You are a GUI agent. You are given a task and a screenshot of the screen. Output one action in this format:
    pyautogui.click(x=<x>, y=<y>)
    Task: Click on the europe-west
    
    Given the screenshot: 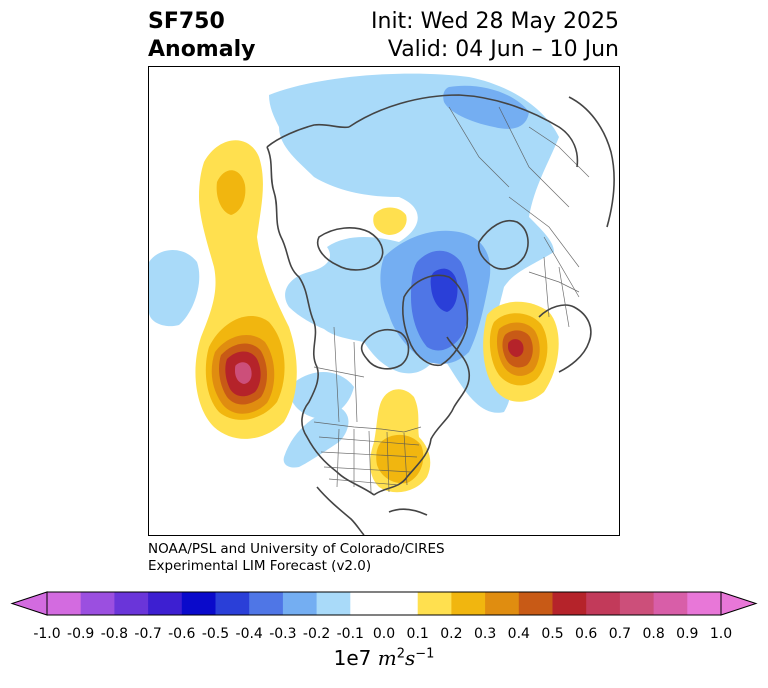 What is the action you would take?
    pyautogui.click(x=565, y=338)
    